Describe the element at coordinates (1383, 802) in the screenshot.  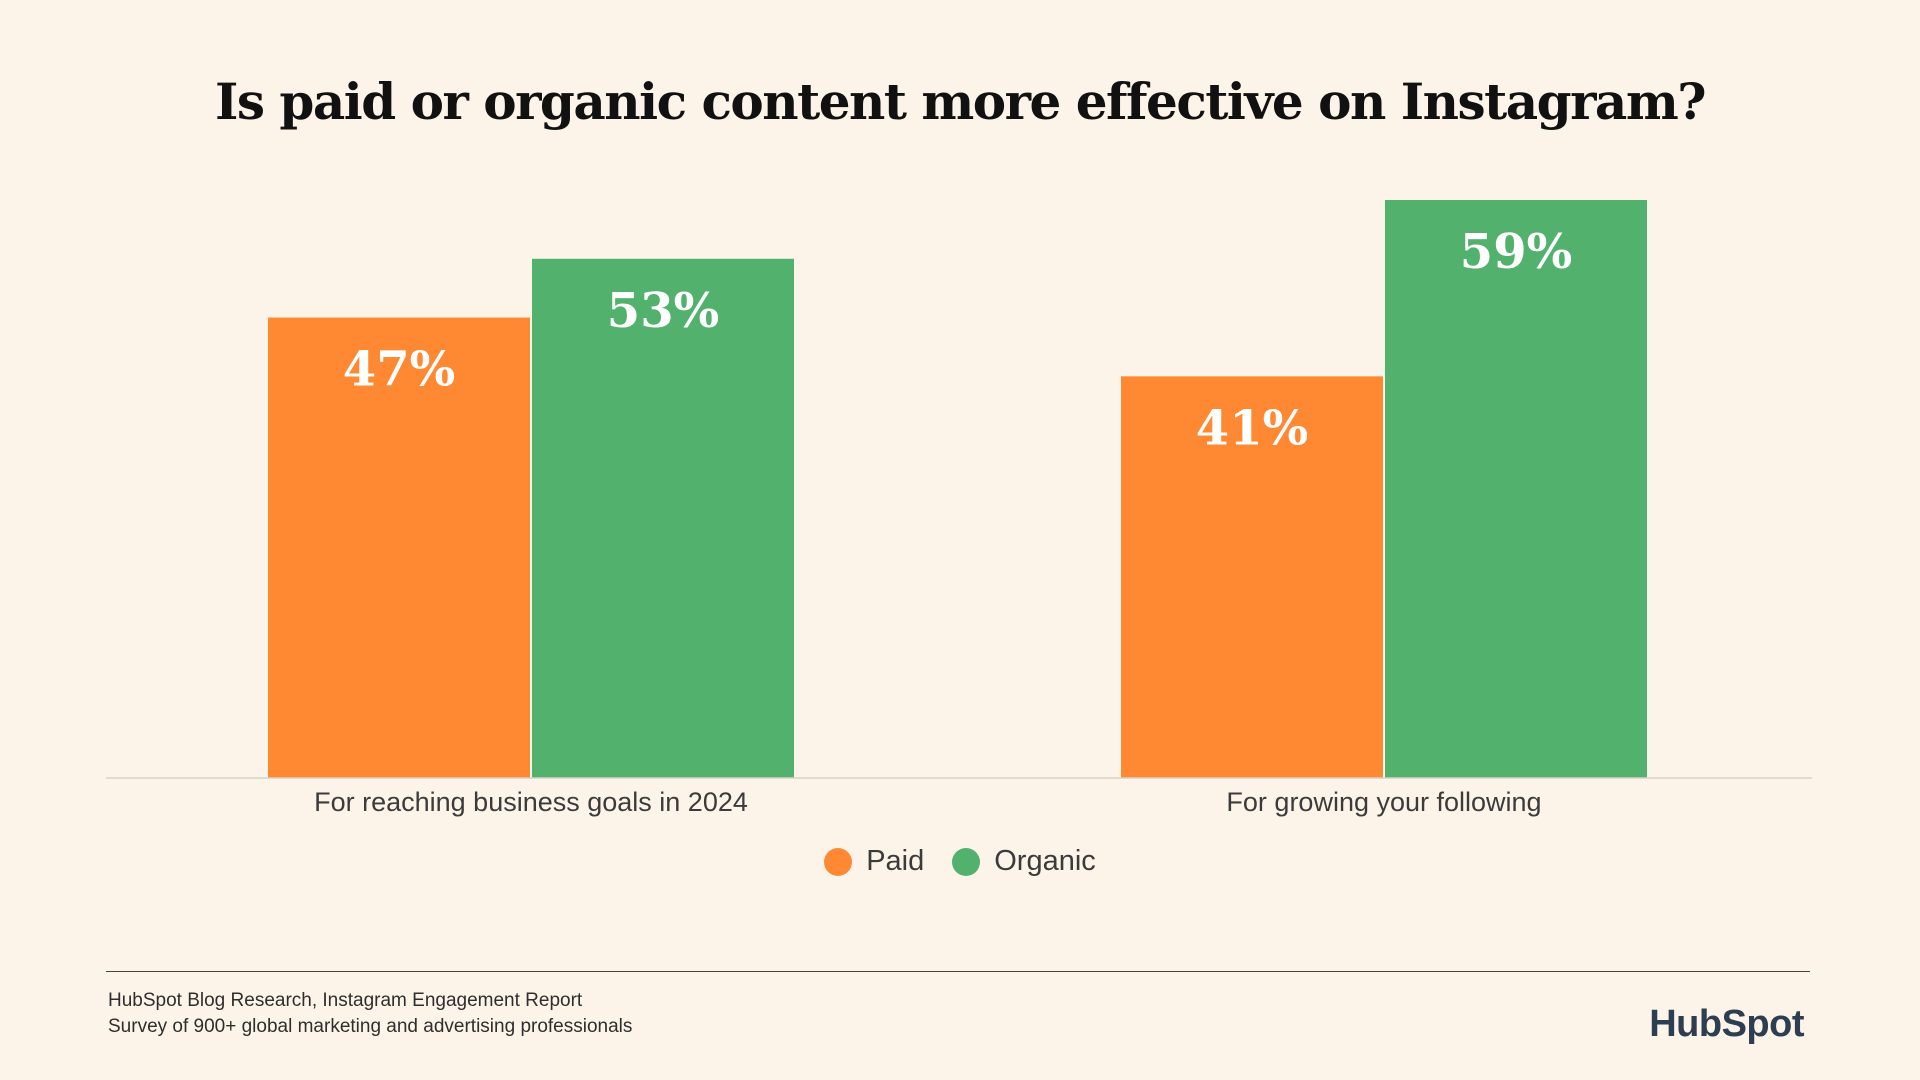
I see `category-label-2: For growing your following` at that location.